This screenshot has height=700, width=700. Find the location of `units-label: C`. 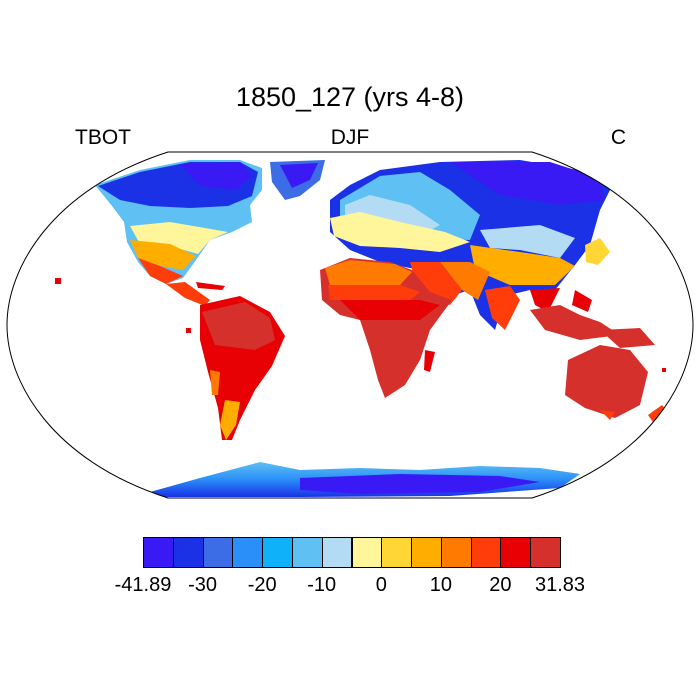

units-label: C is located at coordinates (618, 137).